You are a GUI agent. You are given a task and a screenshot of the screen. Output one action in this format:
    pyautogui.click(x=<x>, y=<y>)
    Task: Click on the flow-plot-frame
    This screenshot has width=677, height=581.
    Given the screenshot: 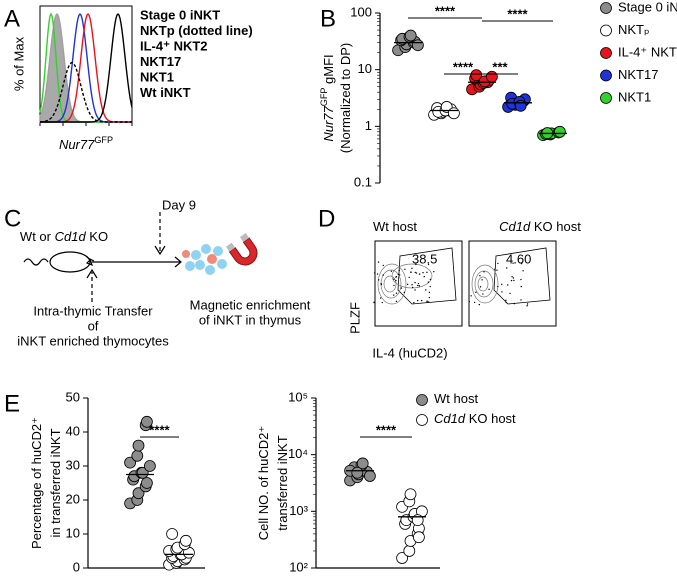 What is the action you would take?
    pyautogui.click(x=418, y=283)
    